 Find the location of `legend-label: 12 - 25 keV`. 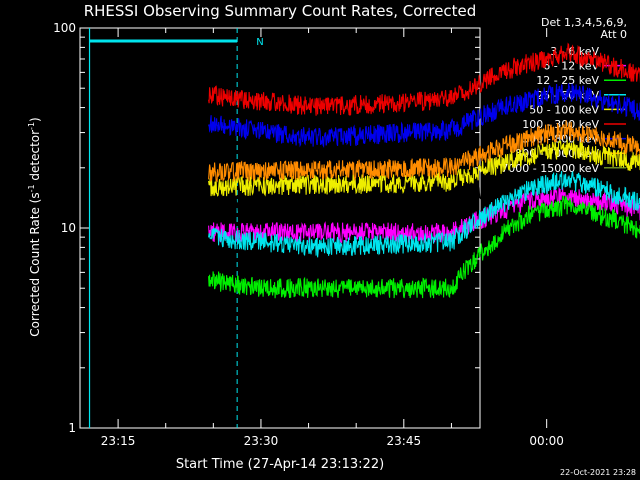

legend-label: 12 - 25 keV is located at coordinates (567, 80).